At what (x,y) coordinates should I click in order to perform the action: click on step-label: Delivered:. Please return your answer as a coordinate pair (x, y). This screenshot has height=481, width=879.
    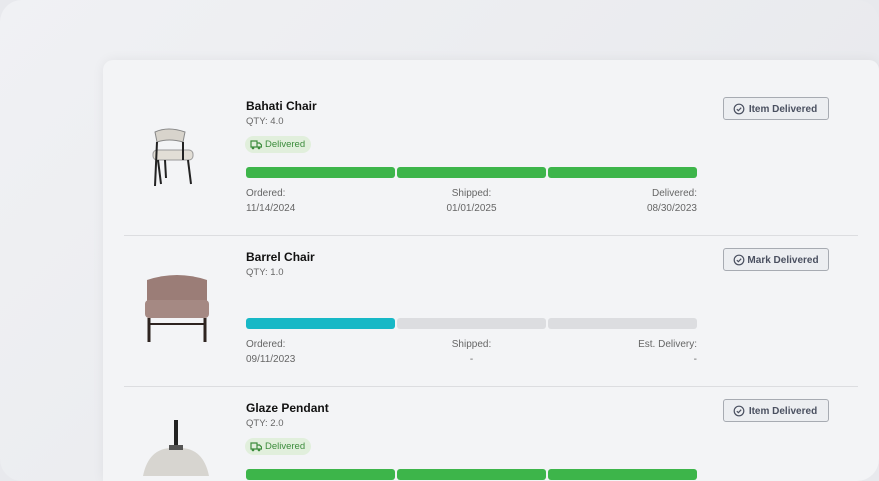
    Looking at the image, I should click on (674, 193).